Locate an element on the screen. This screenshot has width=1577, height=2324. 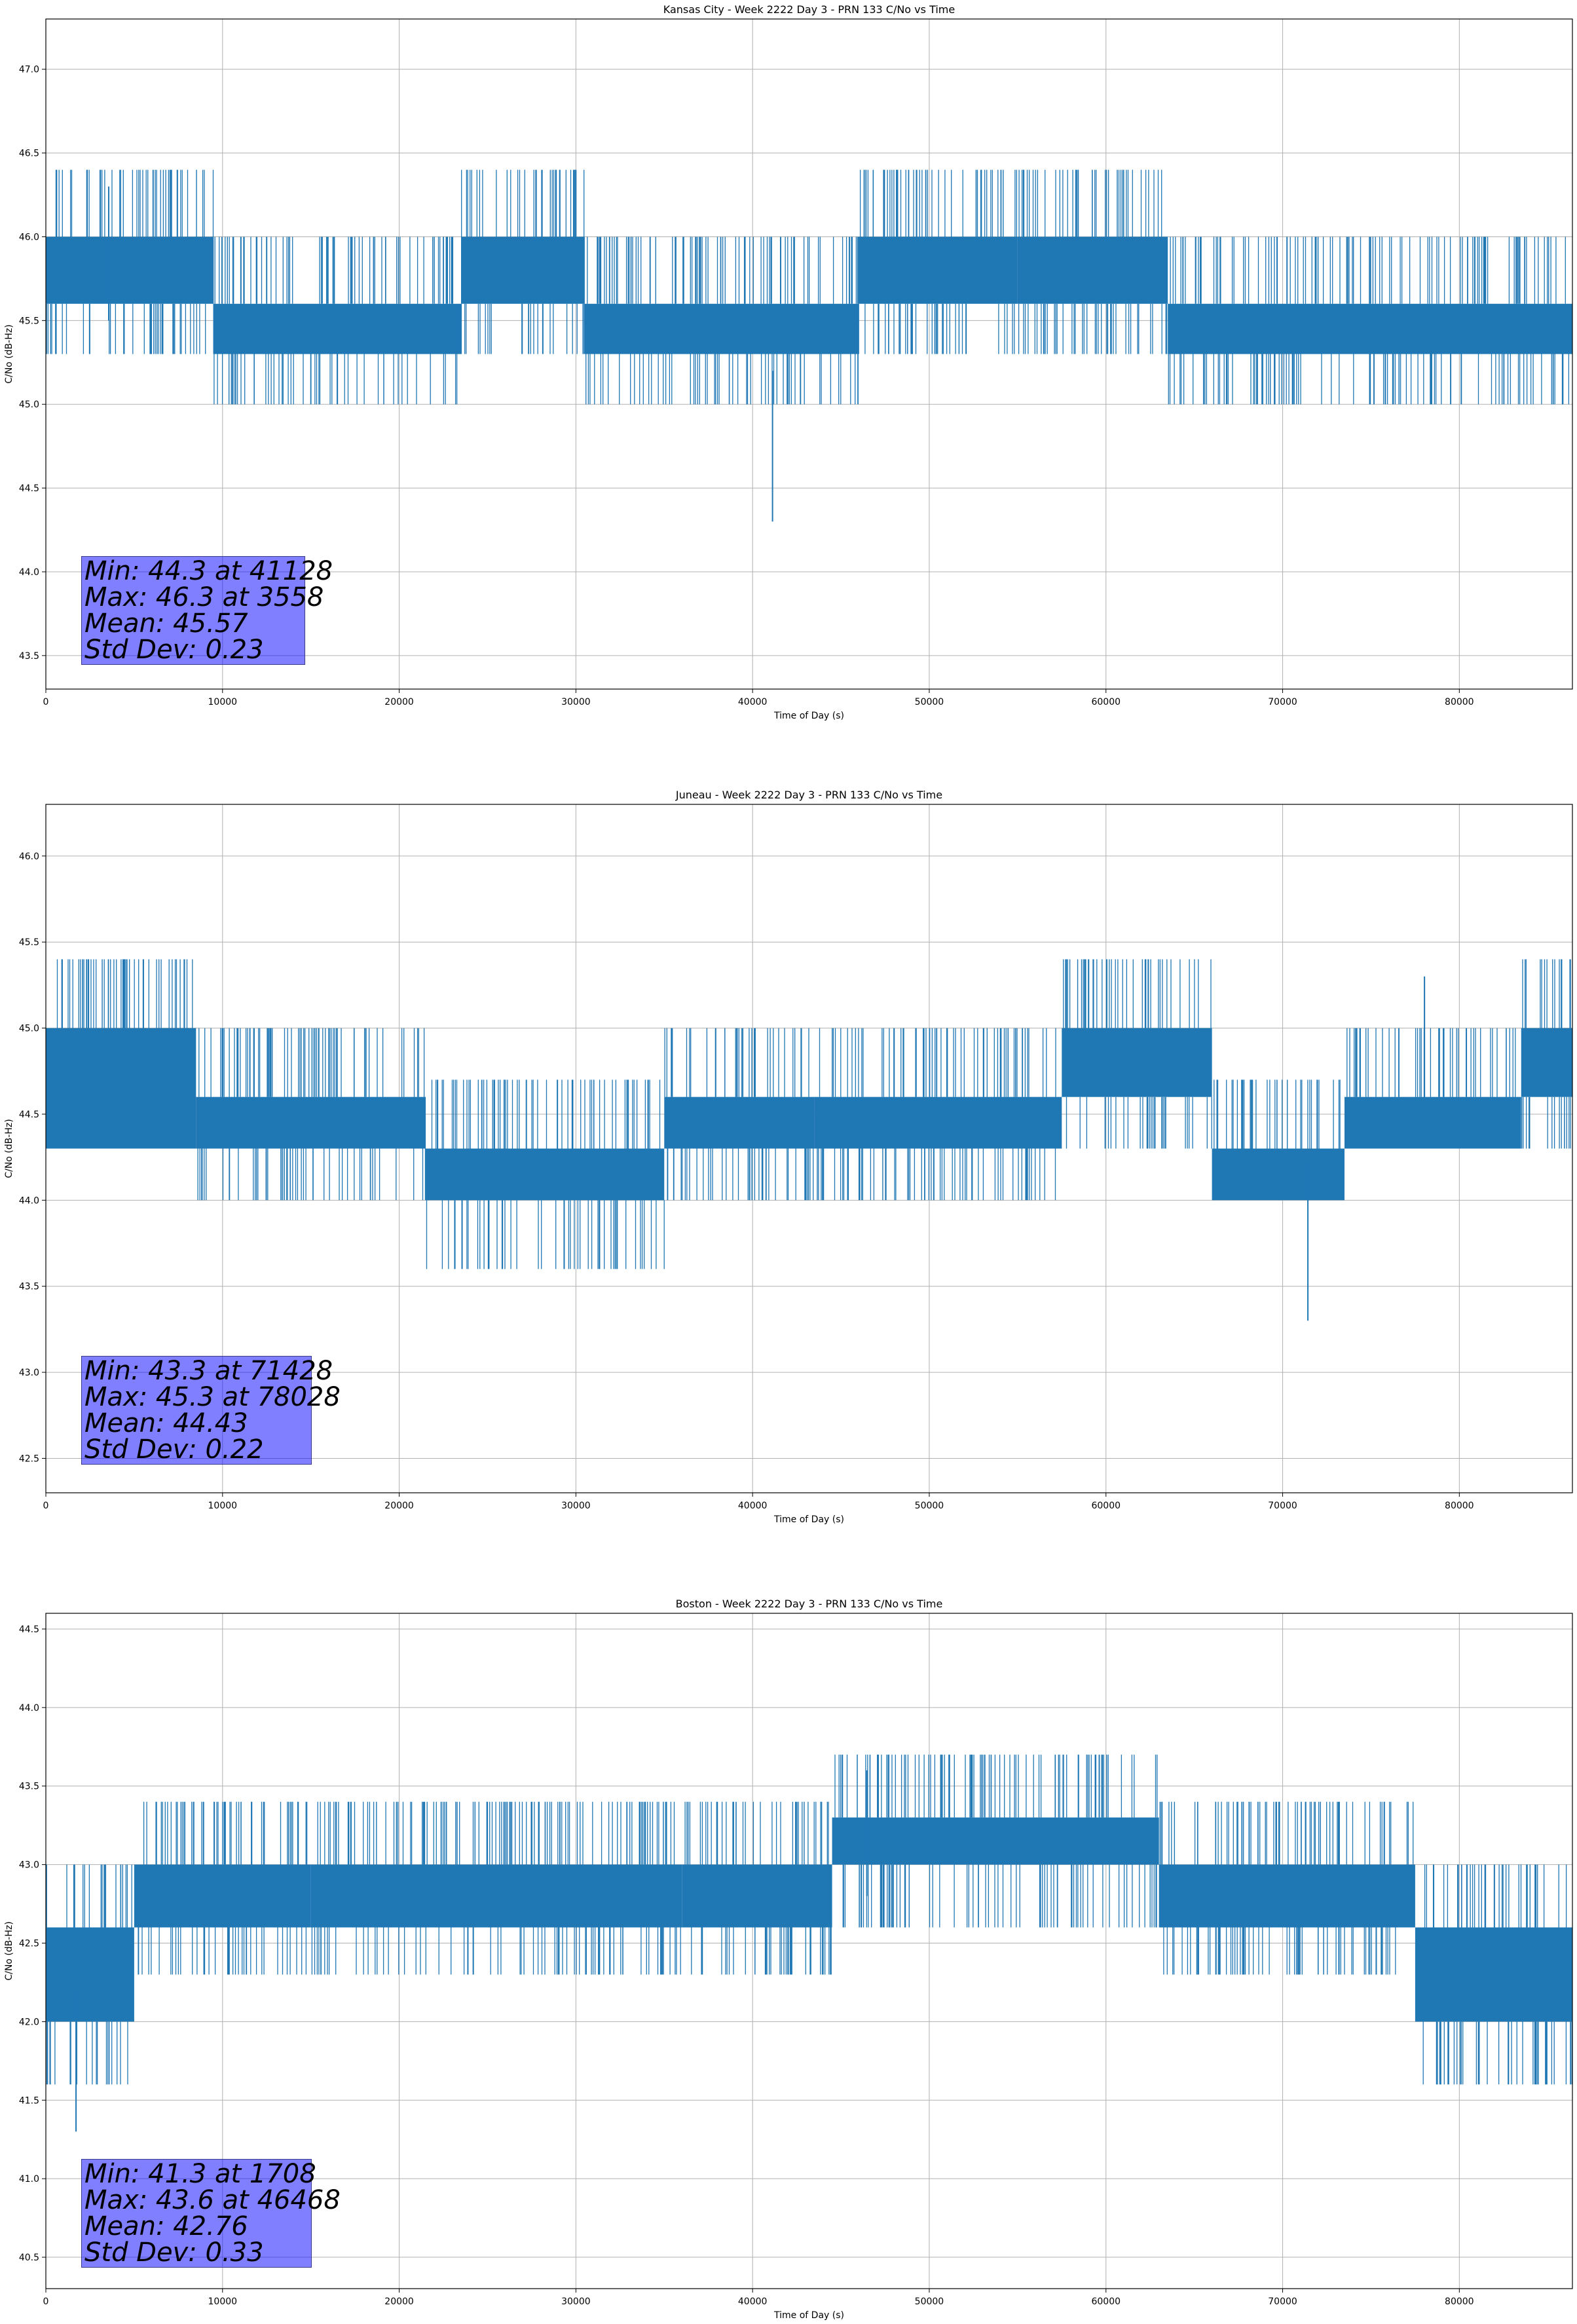
stat-mean: Mean: 44.43 is located at coordinates (166, 1423).